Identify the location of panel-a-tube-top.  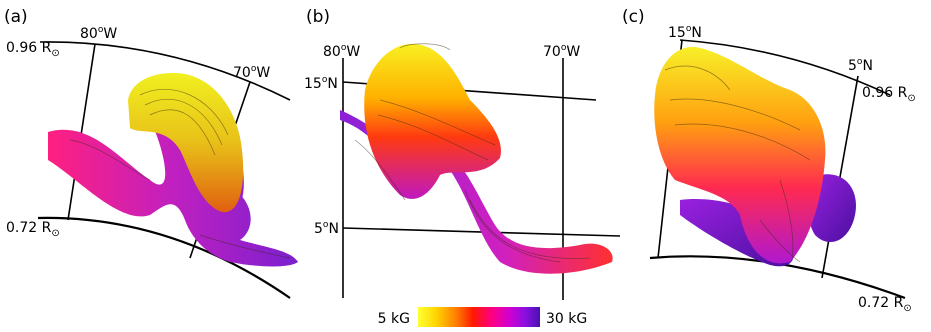
(186, 143).